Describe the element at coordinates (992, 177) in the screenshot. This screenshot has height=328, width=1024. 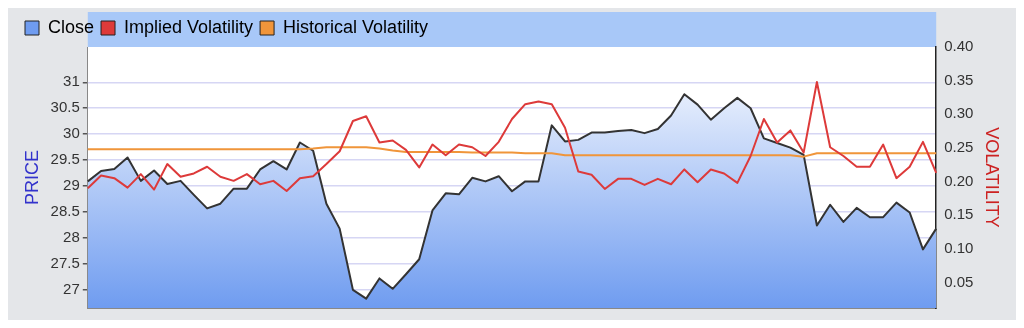
I see `y2-axis-title: VOLATILITY` at that location.